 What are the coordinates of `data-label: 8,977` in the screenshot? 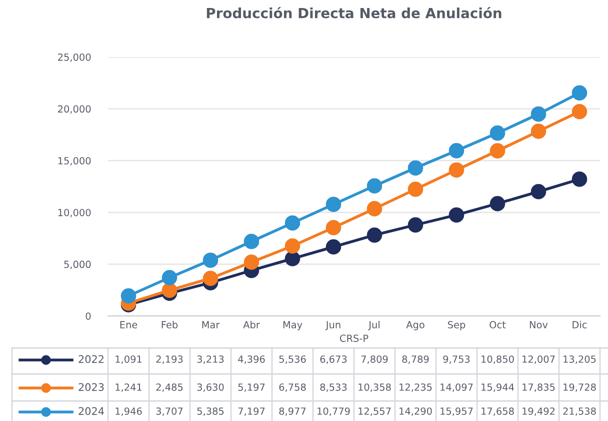 It's located at (292, 411).